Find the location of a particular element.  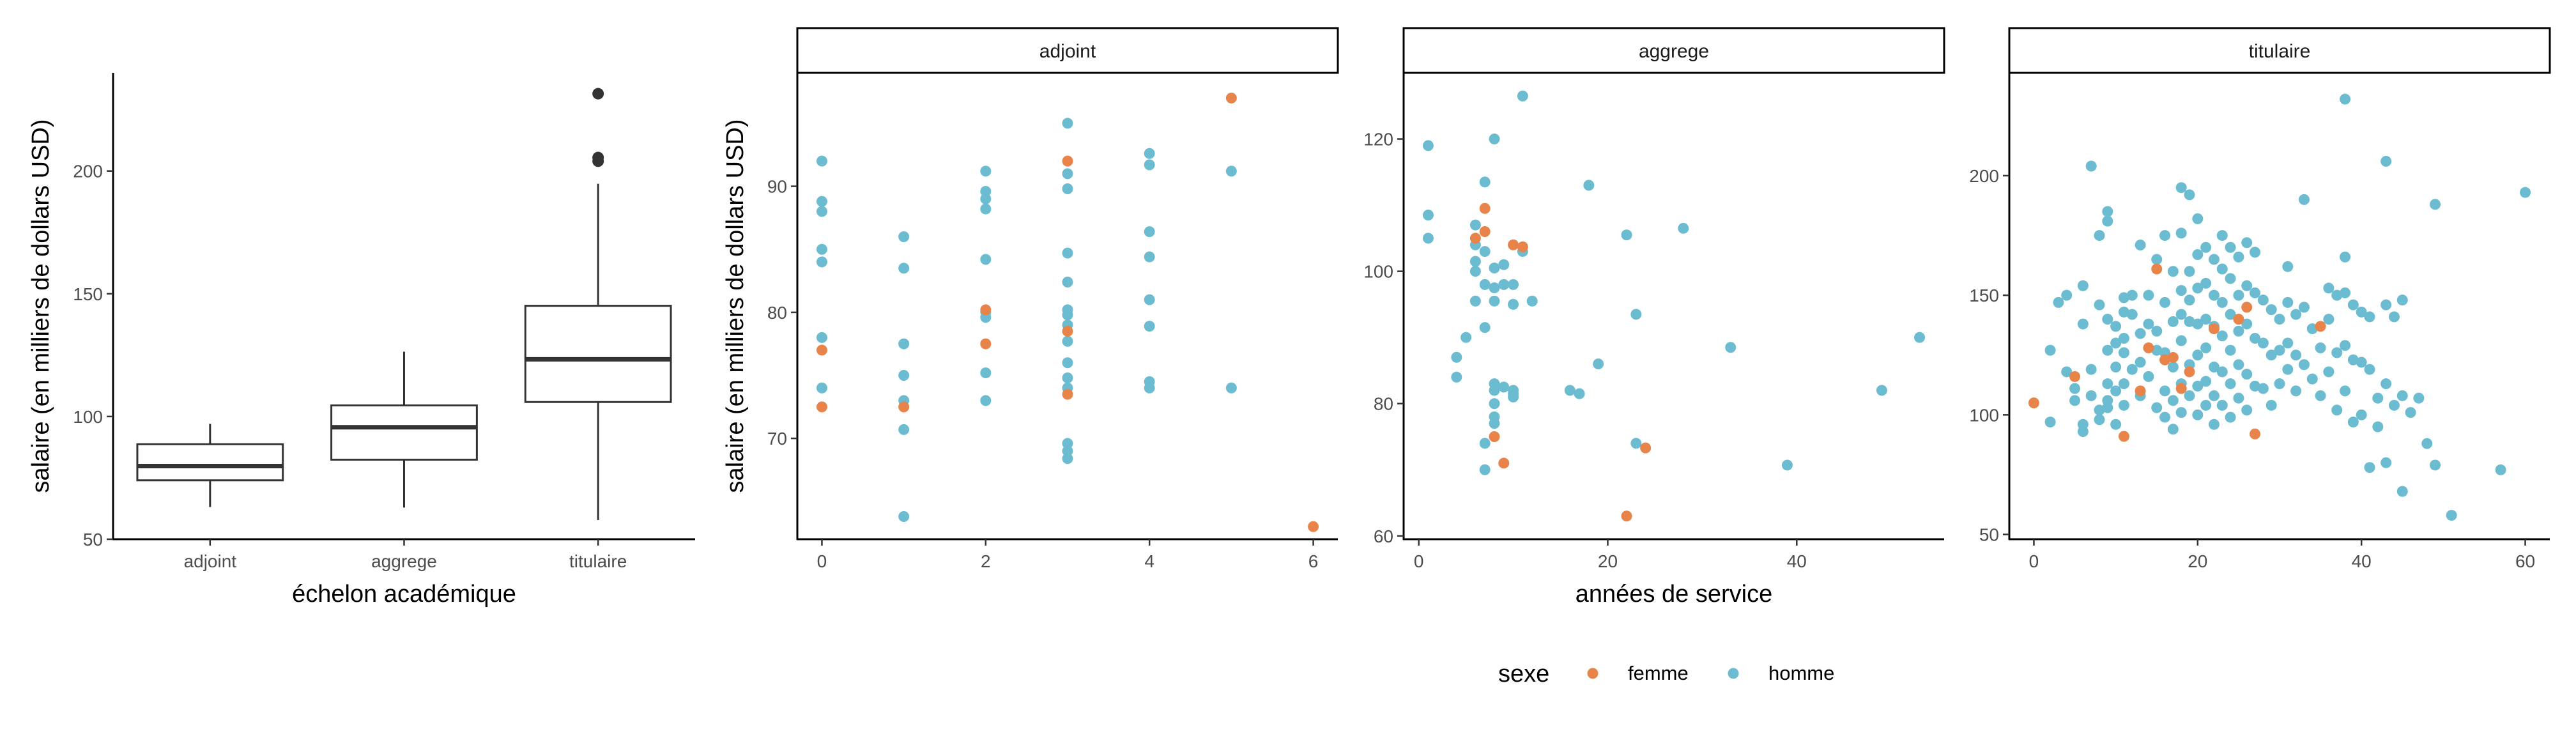

legend-label-femme: femme is located at coordinates (1658, 673).